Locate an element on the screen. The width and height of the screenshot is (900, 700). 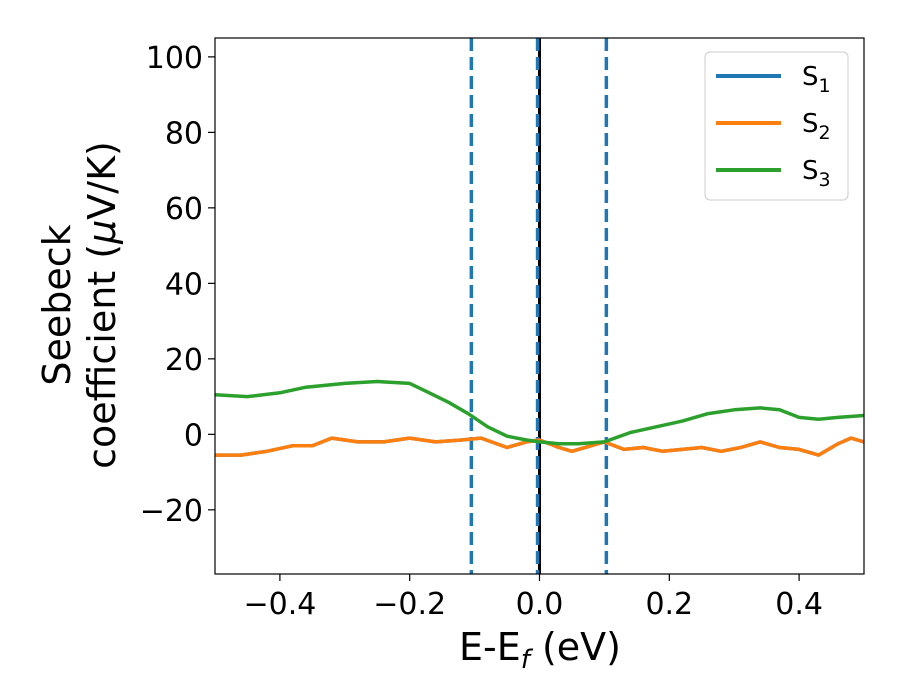
y-tick-label: 80 is located at coordinates (184, 133).